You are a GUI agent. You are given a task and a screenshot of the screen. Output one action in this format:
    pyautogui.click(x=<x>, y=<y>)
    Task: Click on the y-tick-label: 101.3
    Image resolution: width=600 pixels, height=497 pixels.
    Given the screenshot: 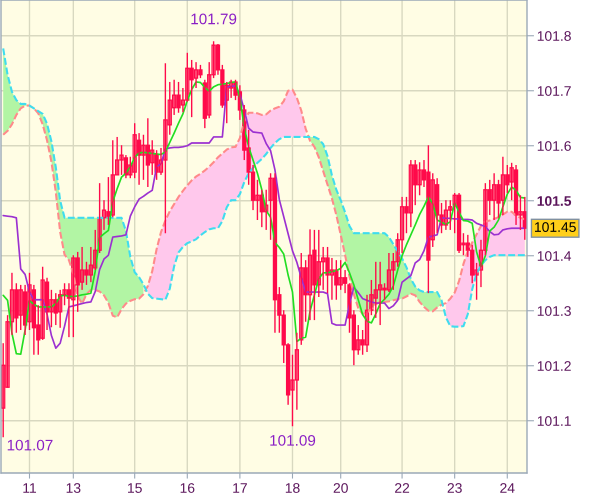 What is the action you would take?
    pyautogui.click(x=554, y=311)
    